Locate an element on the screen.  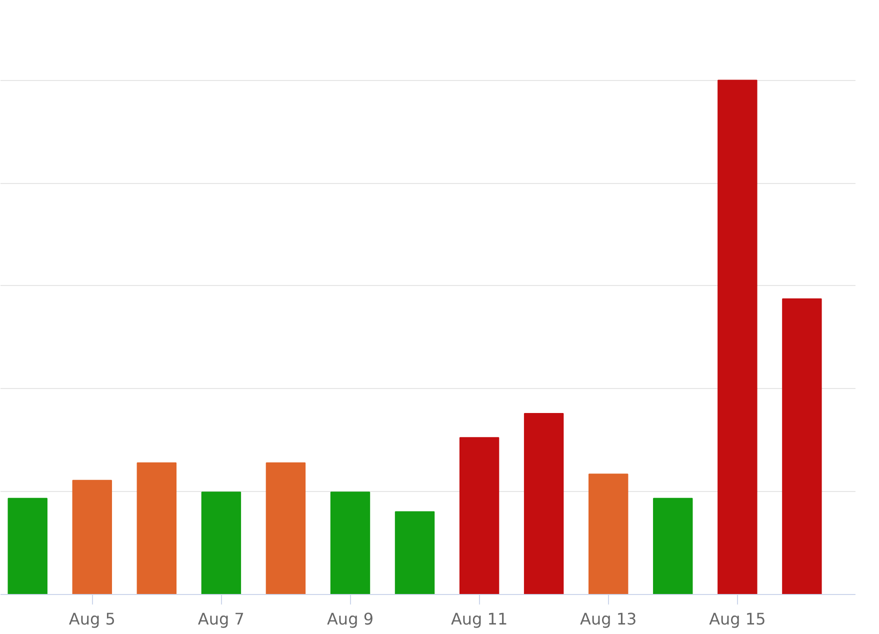
x-tick-label: Aug 9 is located at coordinates (350, 619).